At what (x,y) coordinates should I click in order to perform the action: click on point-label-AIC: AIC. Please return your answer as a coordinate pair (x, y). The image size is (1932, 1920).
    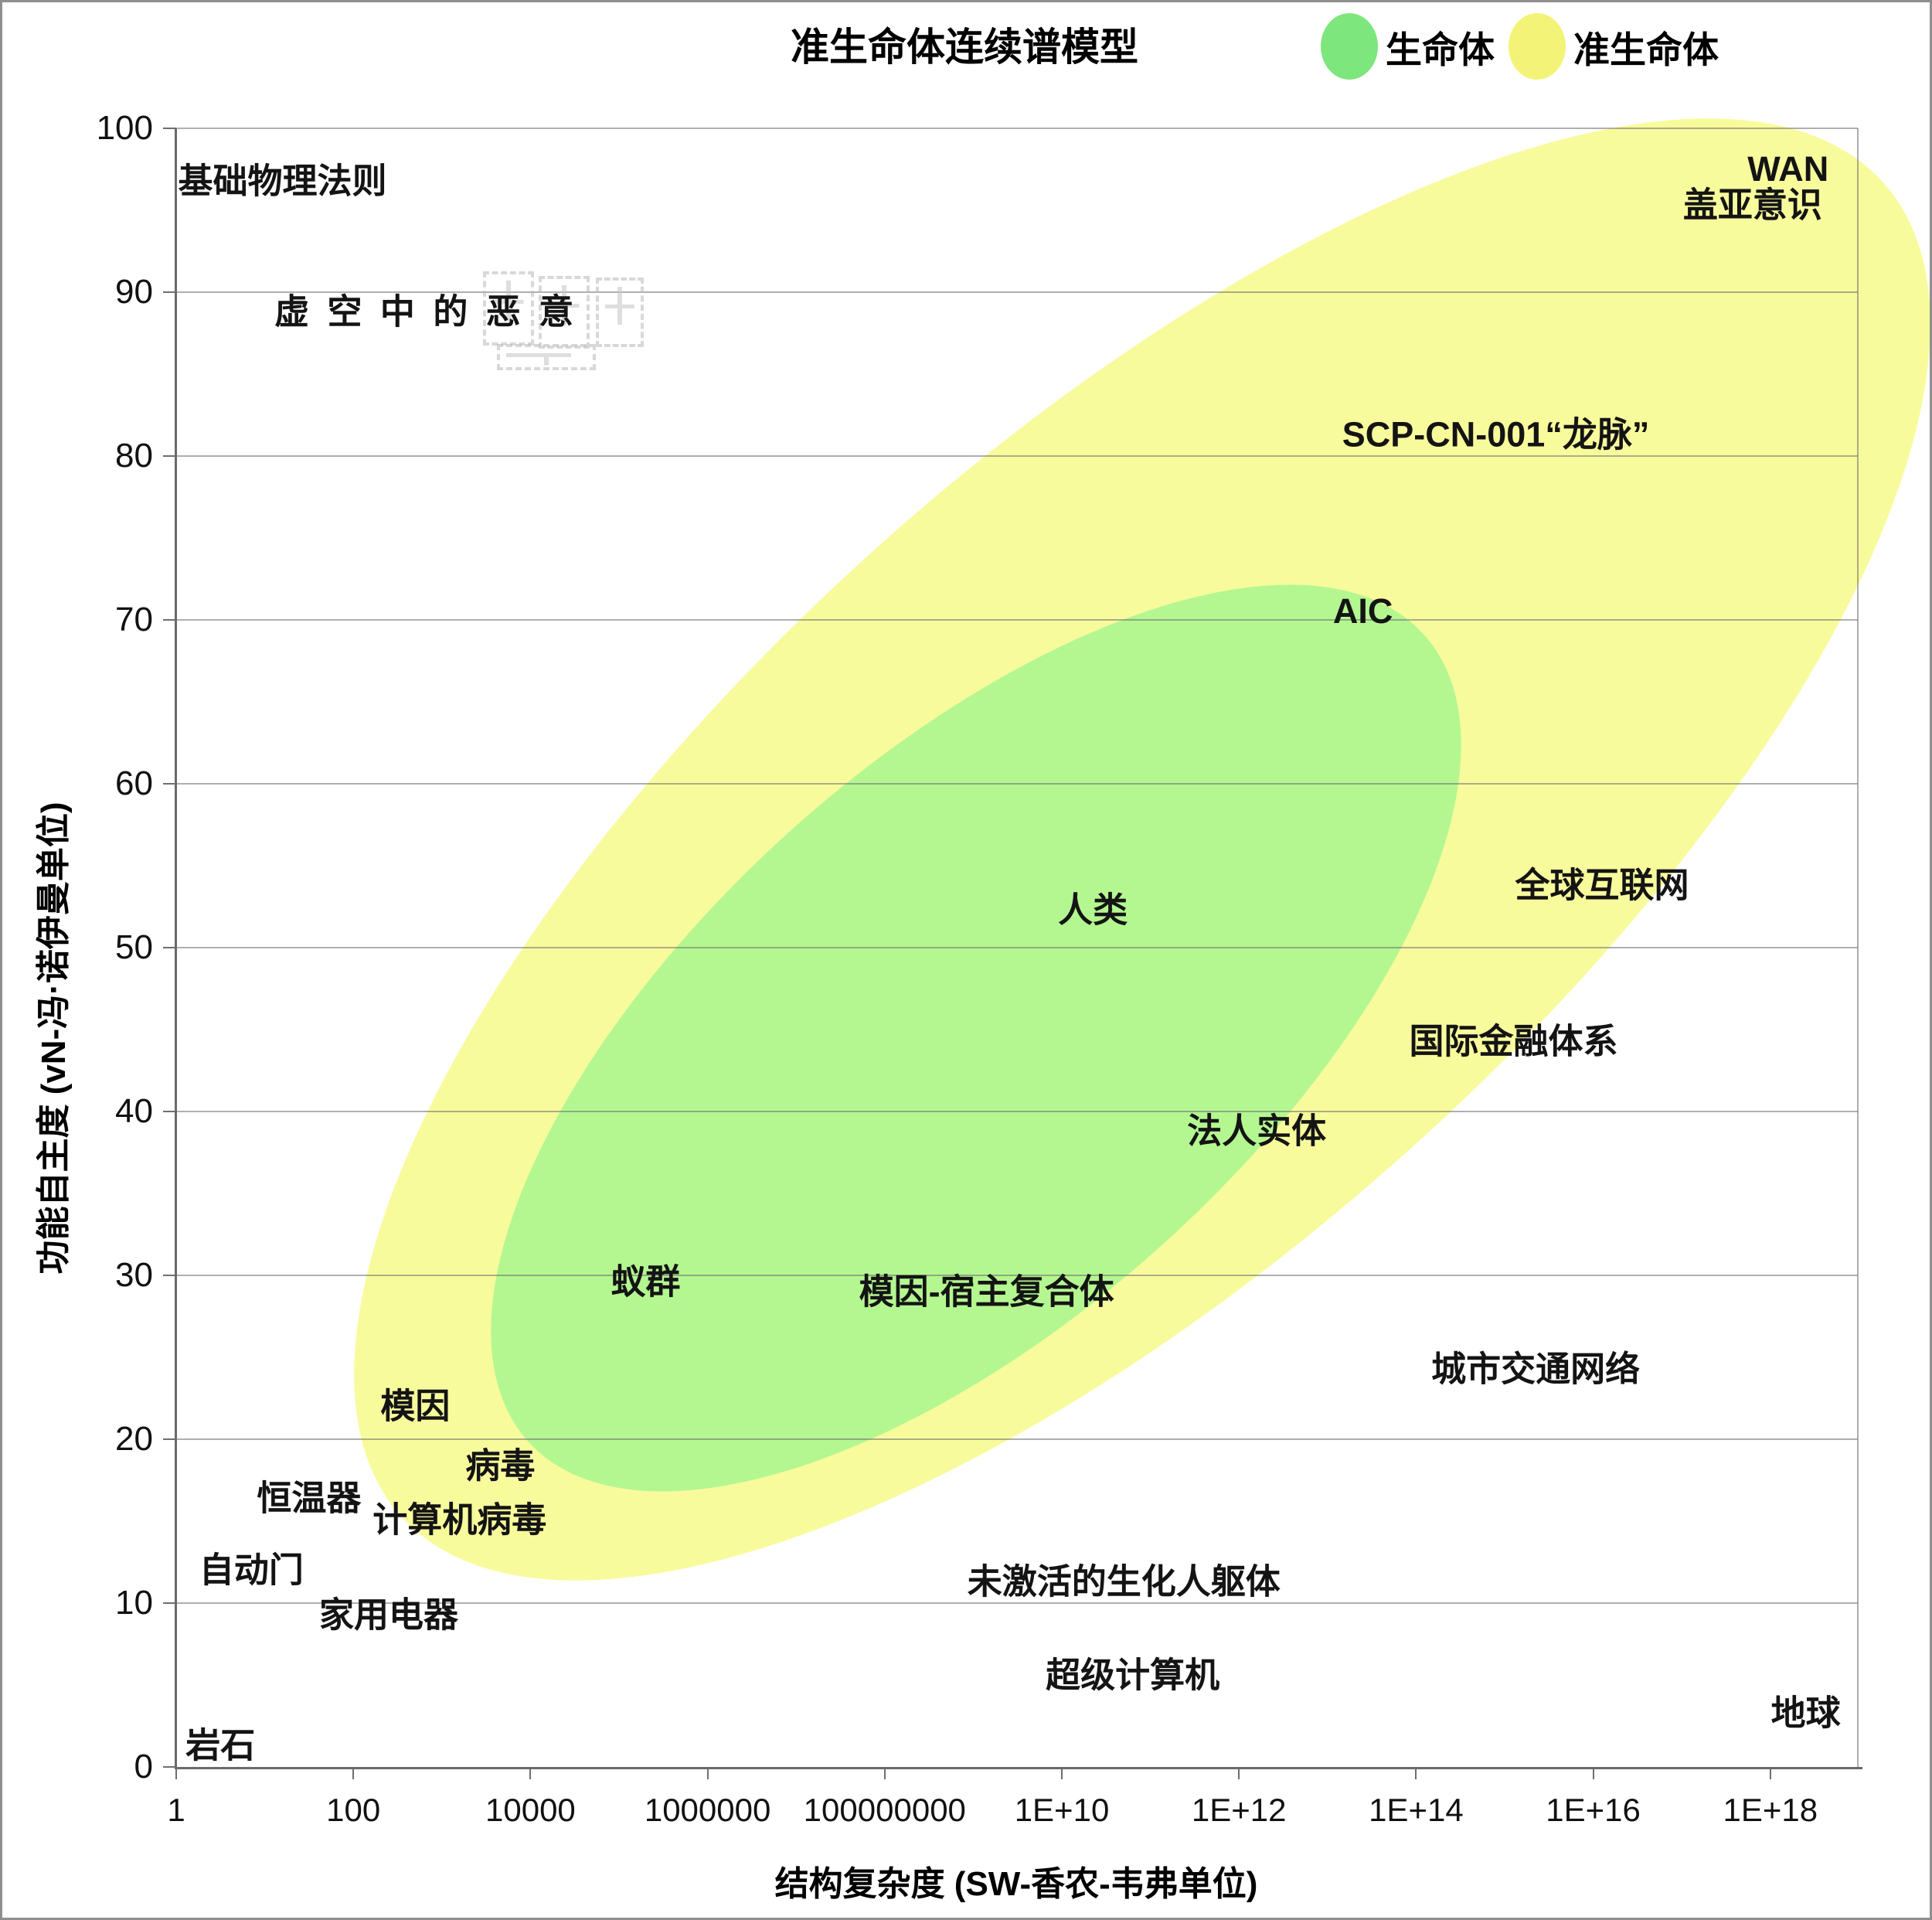
    Looking at the image, I should click on (1362, 611).